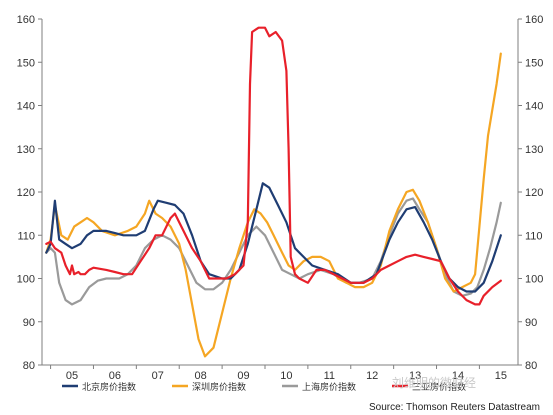 The height and width of the screenshot is (415, 553). Describe the element at coordinates (29, 366) in the screenshot. I see `left-y-tick-label: 80` at that location.